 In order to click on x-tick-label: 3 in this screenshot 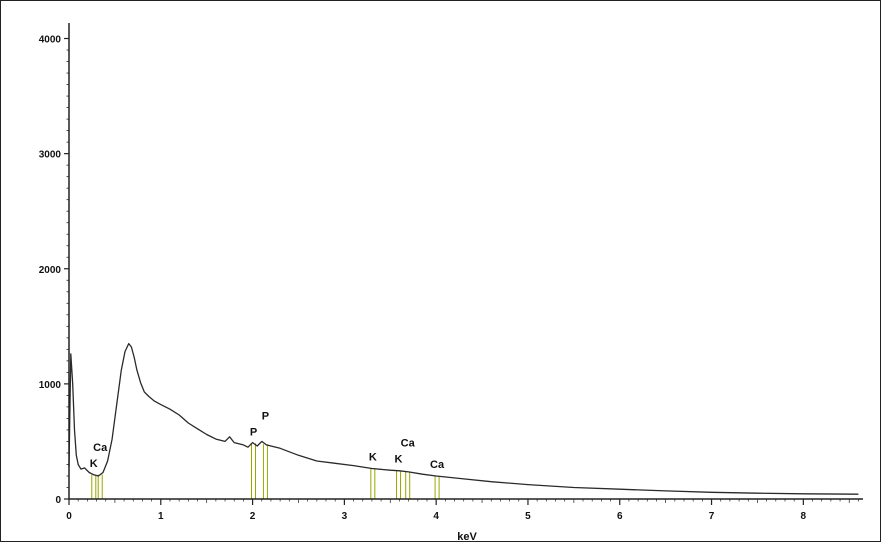, I will do `click(345, 516)`.